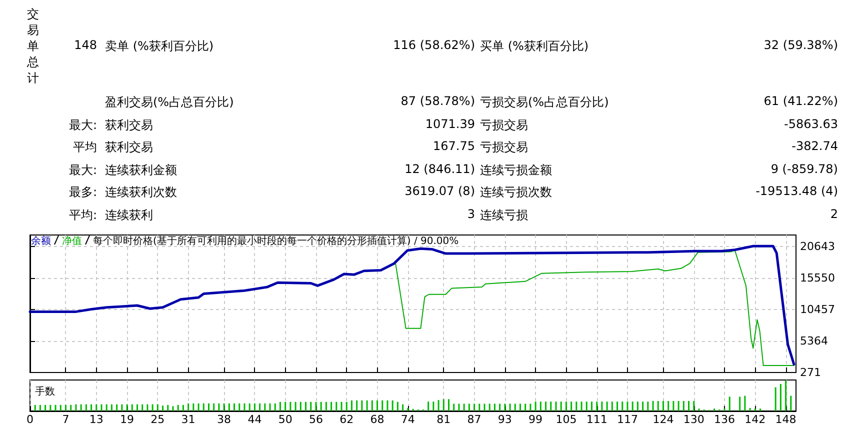  I want to click on text: 连续获利, so click(129, 215).